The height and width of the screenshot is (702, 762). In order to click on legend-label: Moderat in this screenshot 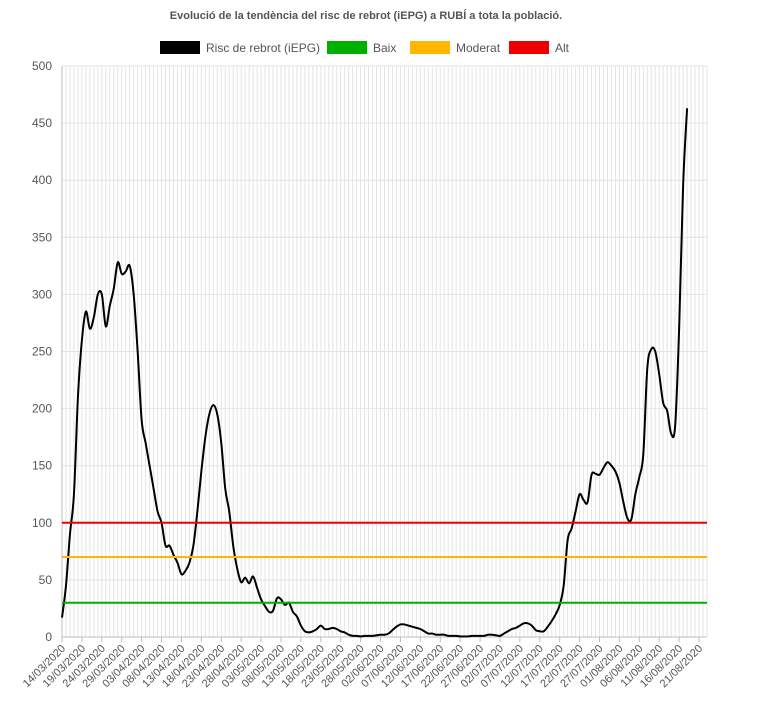, I will do `click(478, 48)`.